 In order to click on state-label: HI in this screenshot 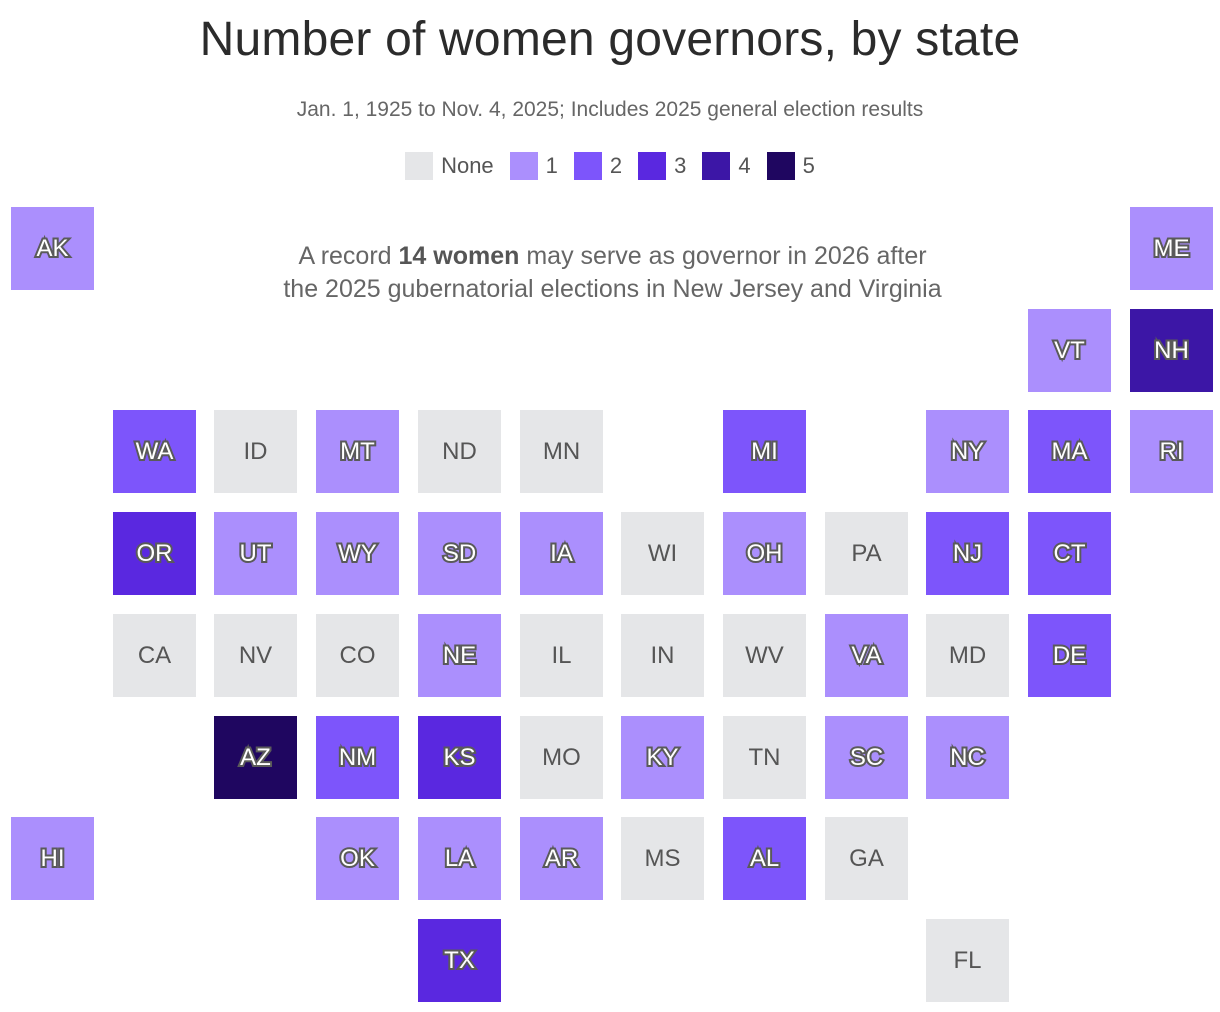, I will do `click(53, 858)`.